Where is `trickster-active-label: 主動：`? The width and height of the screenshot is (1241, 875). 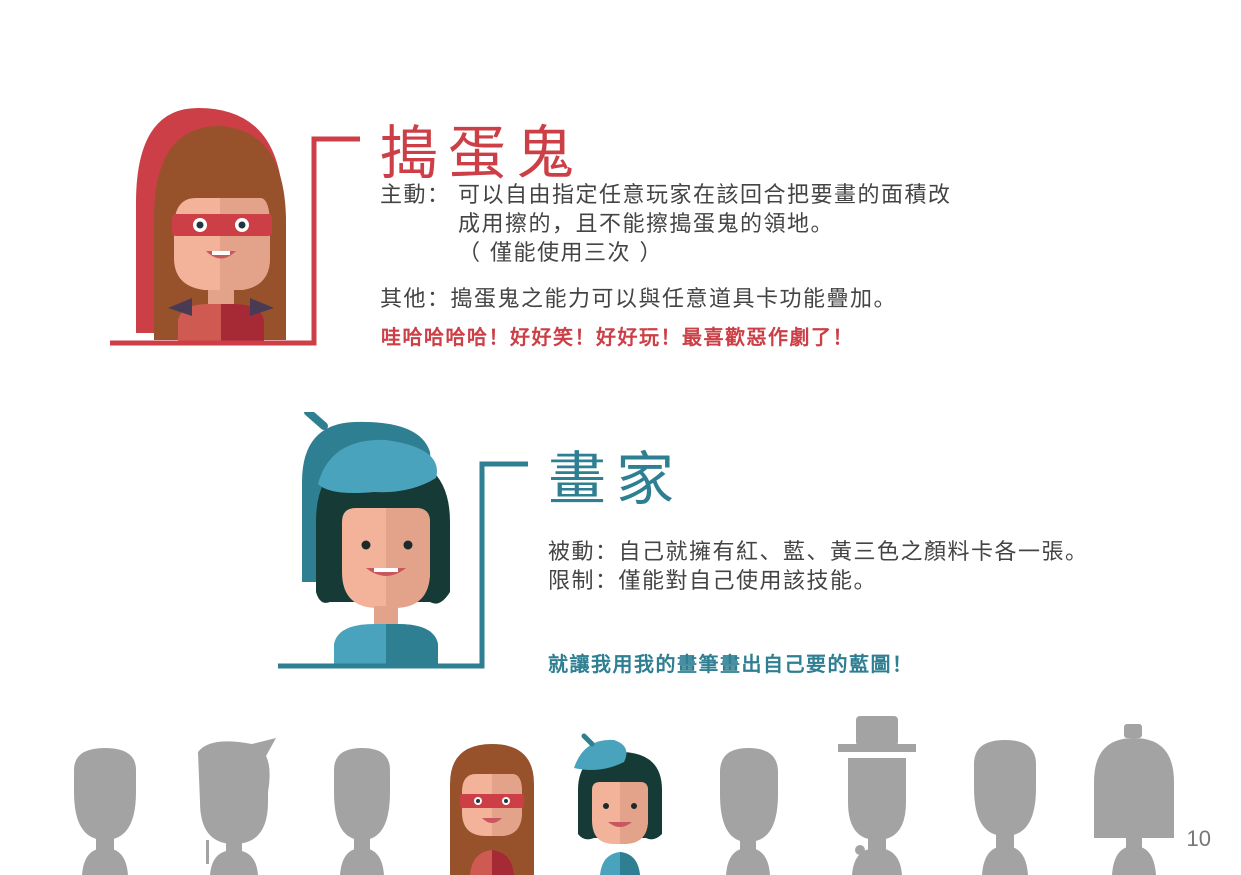
trickster-active-label: 主動： is located at coordinates (415, 195).